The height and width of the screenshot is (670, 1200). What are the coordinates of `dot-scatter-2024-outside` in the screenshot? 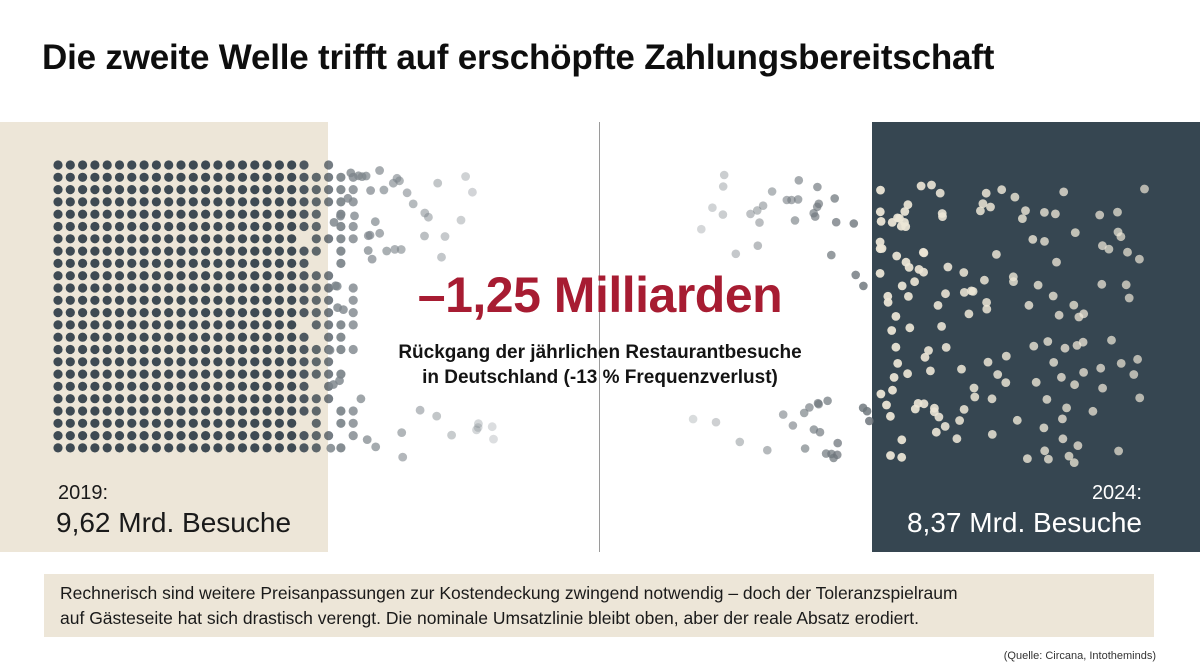 It's located at (781, 316).